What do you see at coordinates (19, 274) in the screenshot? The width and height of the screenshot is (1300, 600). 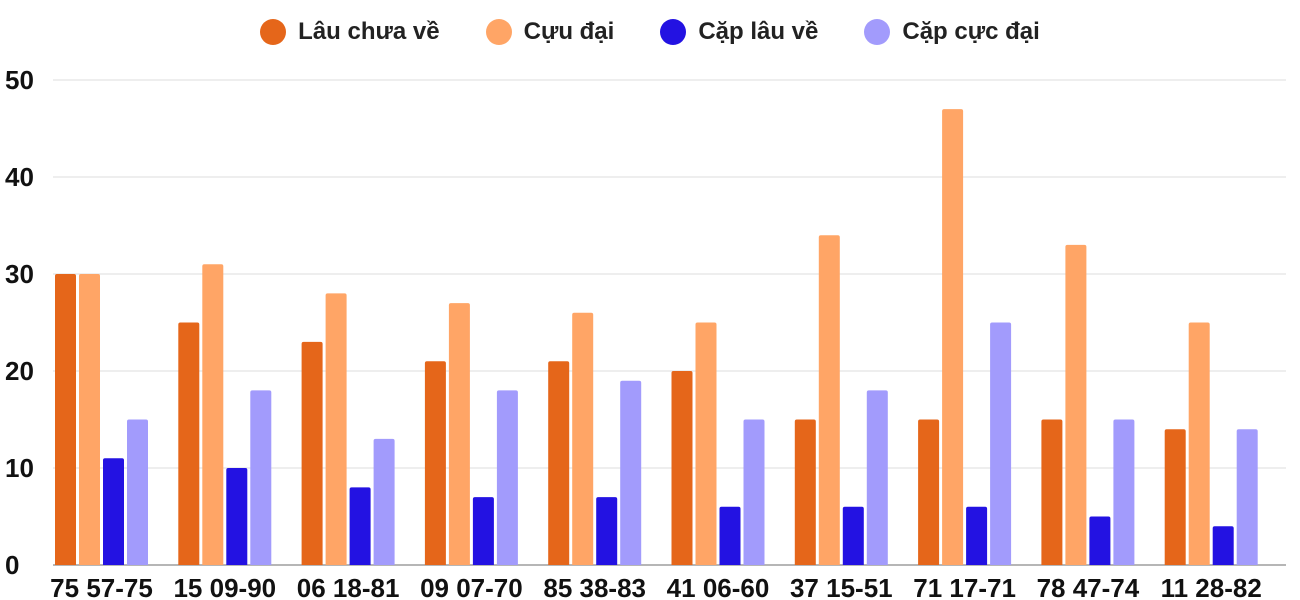 I see `y-tick-label: 30` at bounding box center [19, 274].